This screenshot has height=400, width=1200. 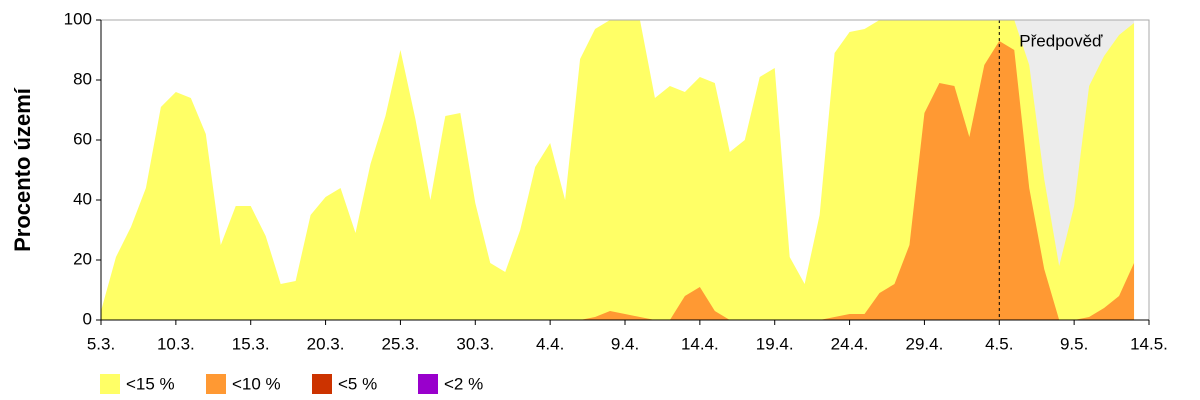 I want to click on x-tick-label: 25.3., so click(x=401, y=343).